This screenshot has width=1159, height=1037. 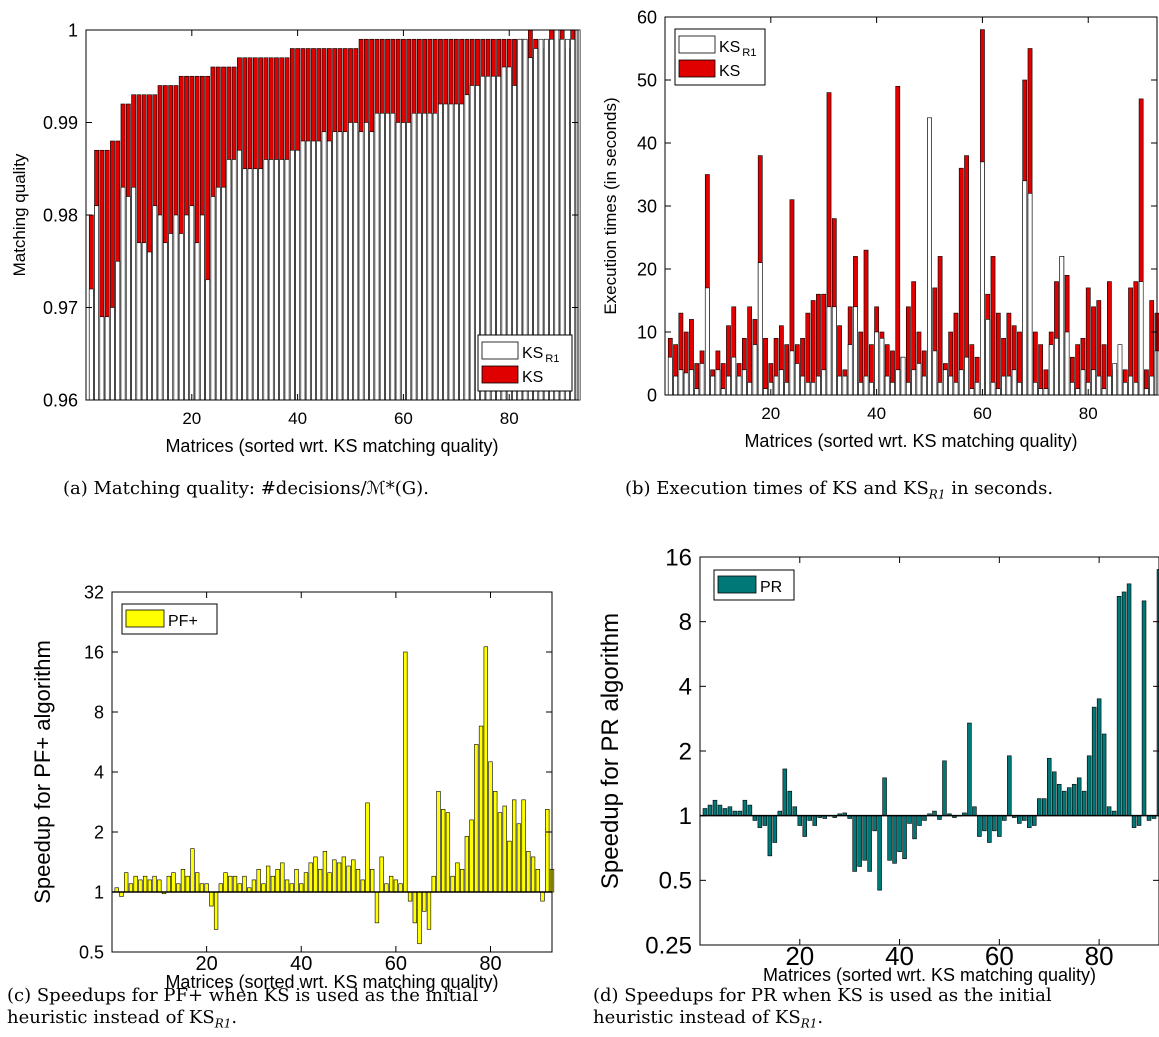 What do you see at coordinates (876, 413) in the screenshot?
I see `chart-b-xtick-label: 40` at bounding box center [876, 413].